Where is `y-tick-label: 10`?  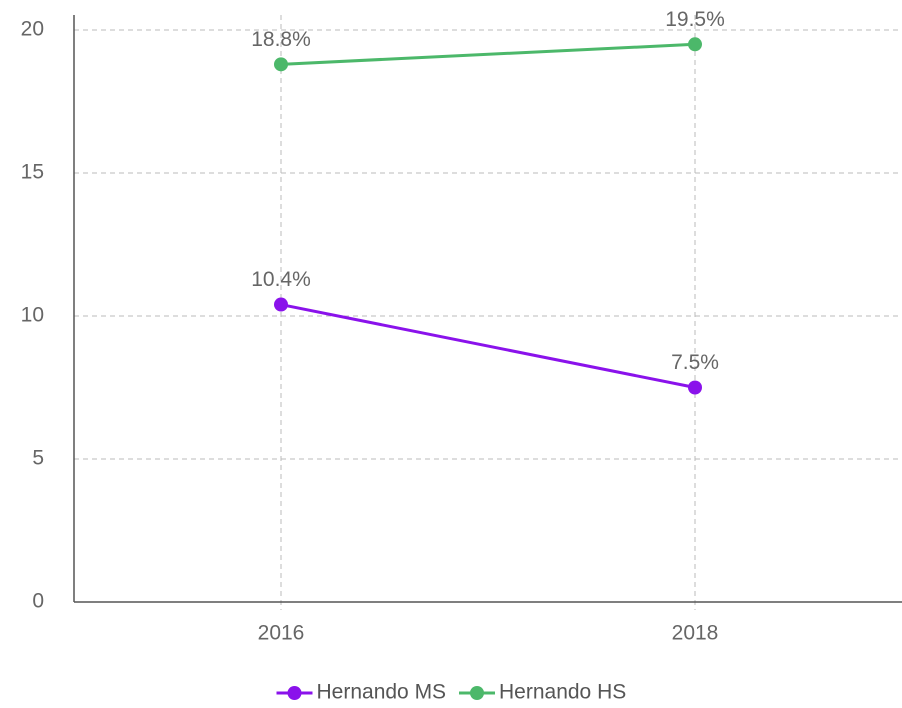
y-tick-label: 10 is located at coordinates (32, 315).